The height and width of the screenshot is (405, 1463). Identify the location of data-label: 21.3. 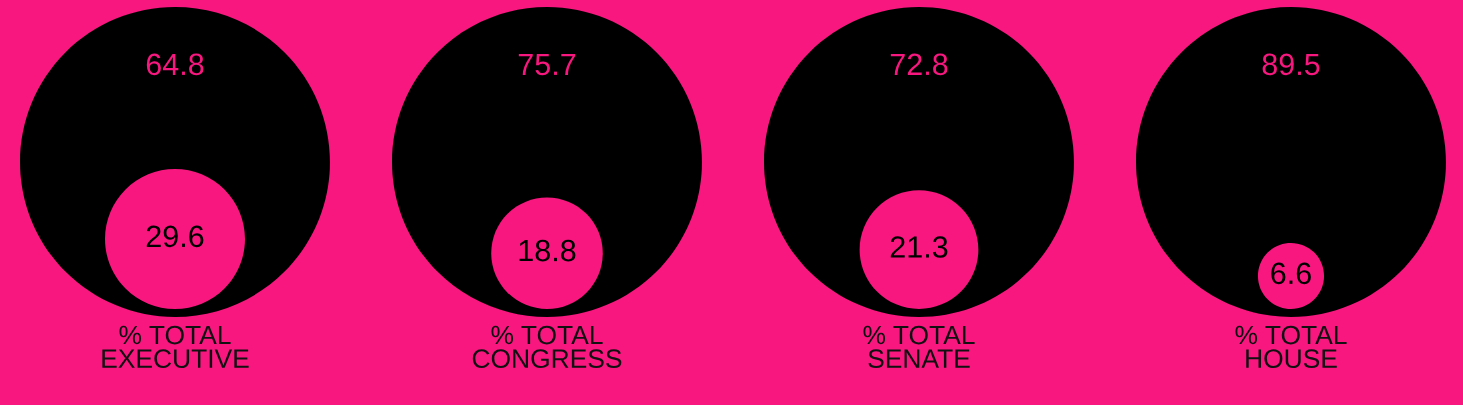
(919, 247).